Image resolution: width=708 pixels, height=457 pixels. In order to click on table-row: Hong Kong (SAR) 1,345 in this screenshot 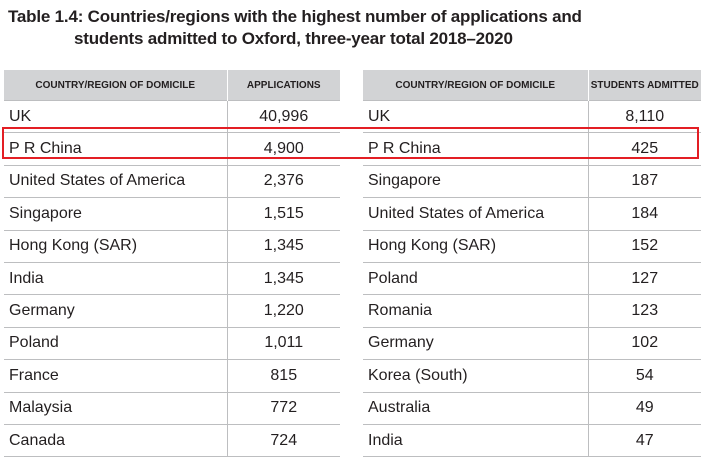, I will do `click(172, 246)`.